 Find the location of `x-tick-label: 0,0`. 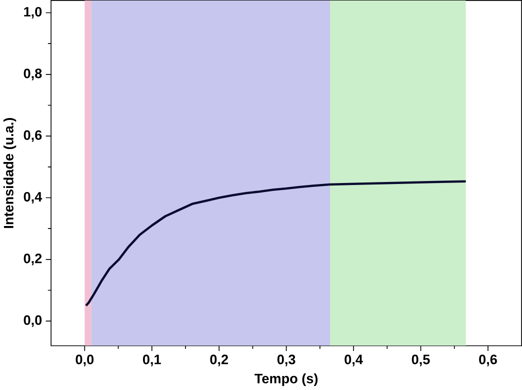

x-tick-label: 0,0 is located at coordinates (85, 360).